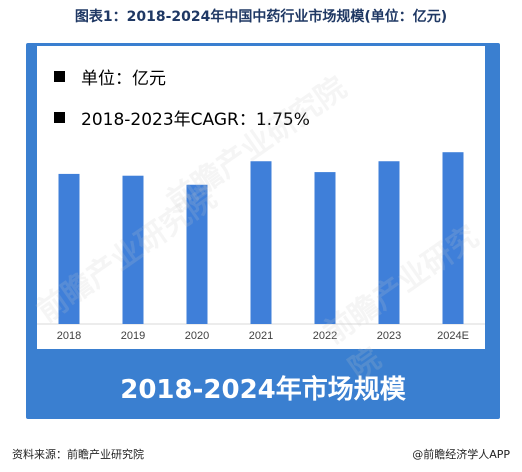  Describe the element at coordinates (461, 454) in the screenshot. I see `brand-note: @前瞻经济学人APP` at that location.